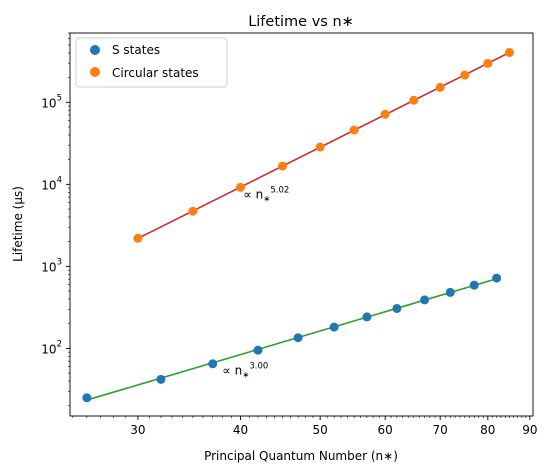 This screenshot has width=552, height=474. I want to click on x-tick-label: 40, so click(240, 430).